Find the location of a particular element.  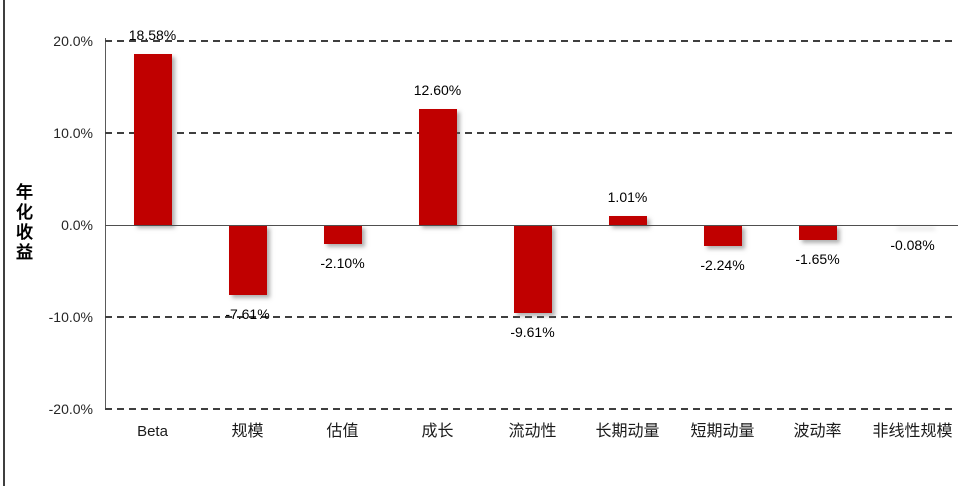

y-axis-tick-label: 20.0% is located at coordinates (73, 41).